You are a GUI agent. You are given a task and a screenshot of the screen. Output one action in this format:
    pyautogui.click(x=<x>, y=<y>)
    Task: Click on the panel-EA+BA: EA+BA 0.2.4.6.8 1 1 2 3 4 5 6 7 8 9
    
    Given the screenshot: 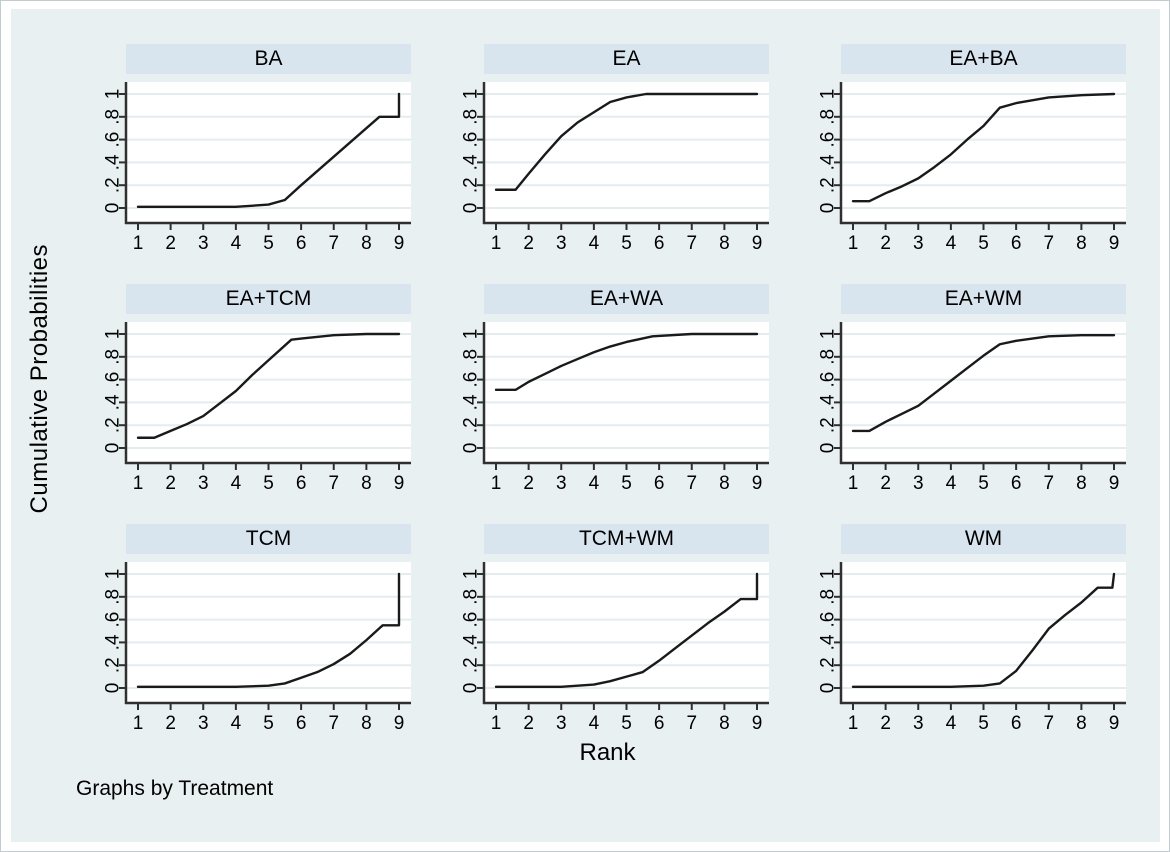 What is the action you would take?
    pyautogui.click(x=965, y=150)
    